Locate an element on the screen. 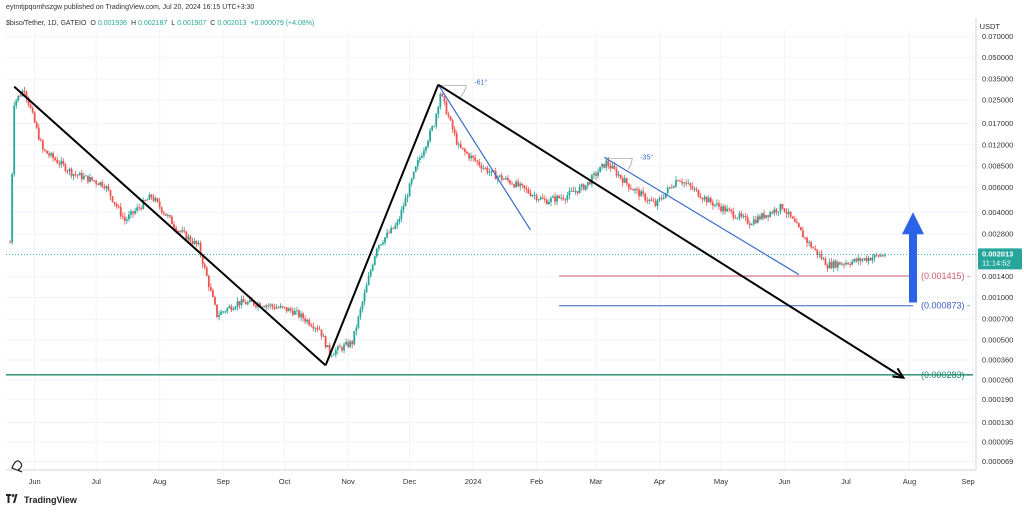 Image resolution: width=1024 pixels, height=512 pixels. y-tick-label: 0.002800 is located at coordinates (997, 234).